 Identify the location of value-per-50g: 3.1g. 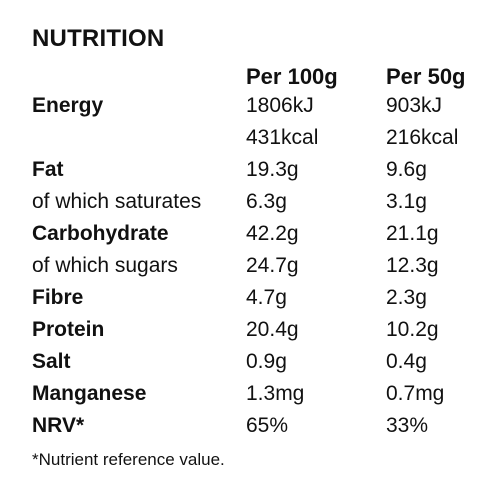
(406, 201).